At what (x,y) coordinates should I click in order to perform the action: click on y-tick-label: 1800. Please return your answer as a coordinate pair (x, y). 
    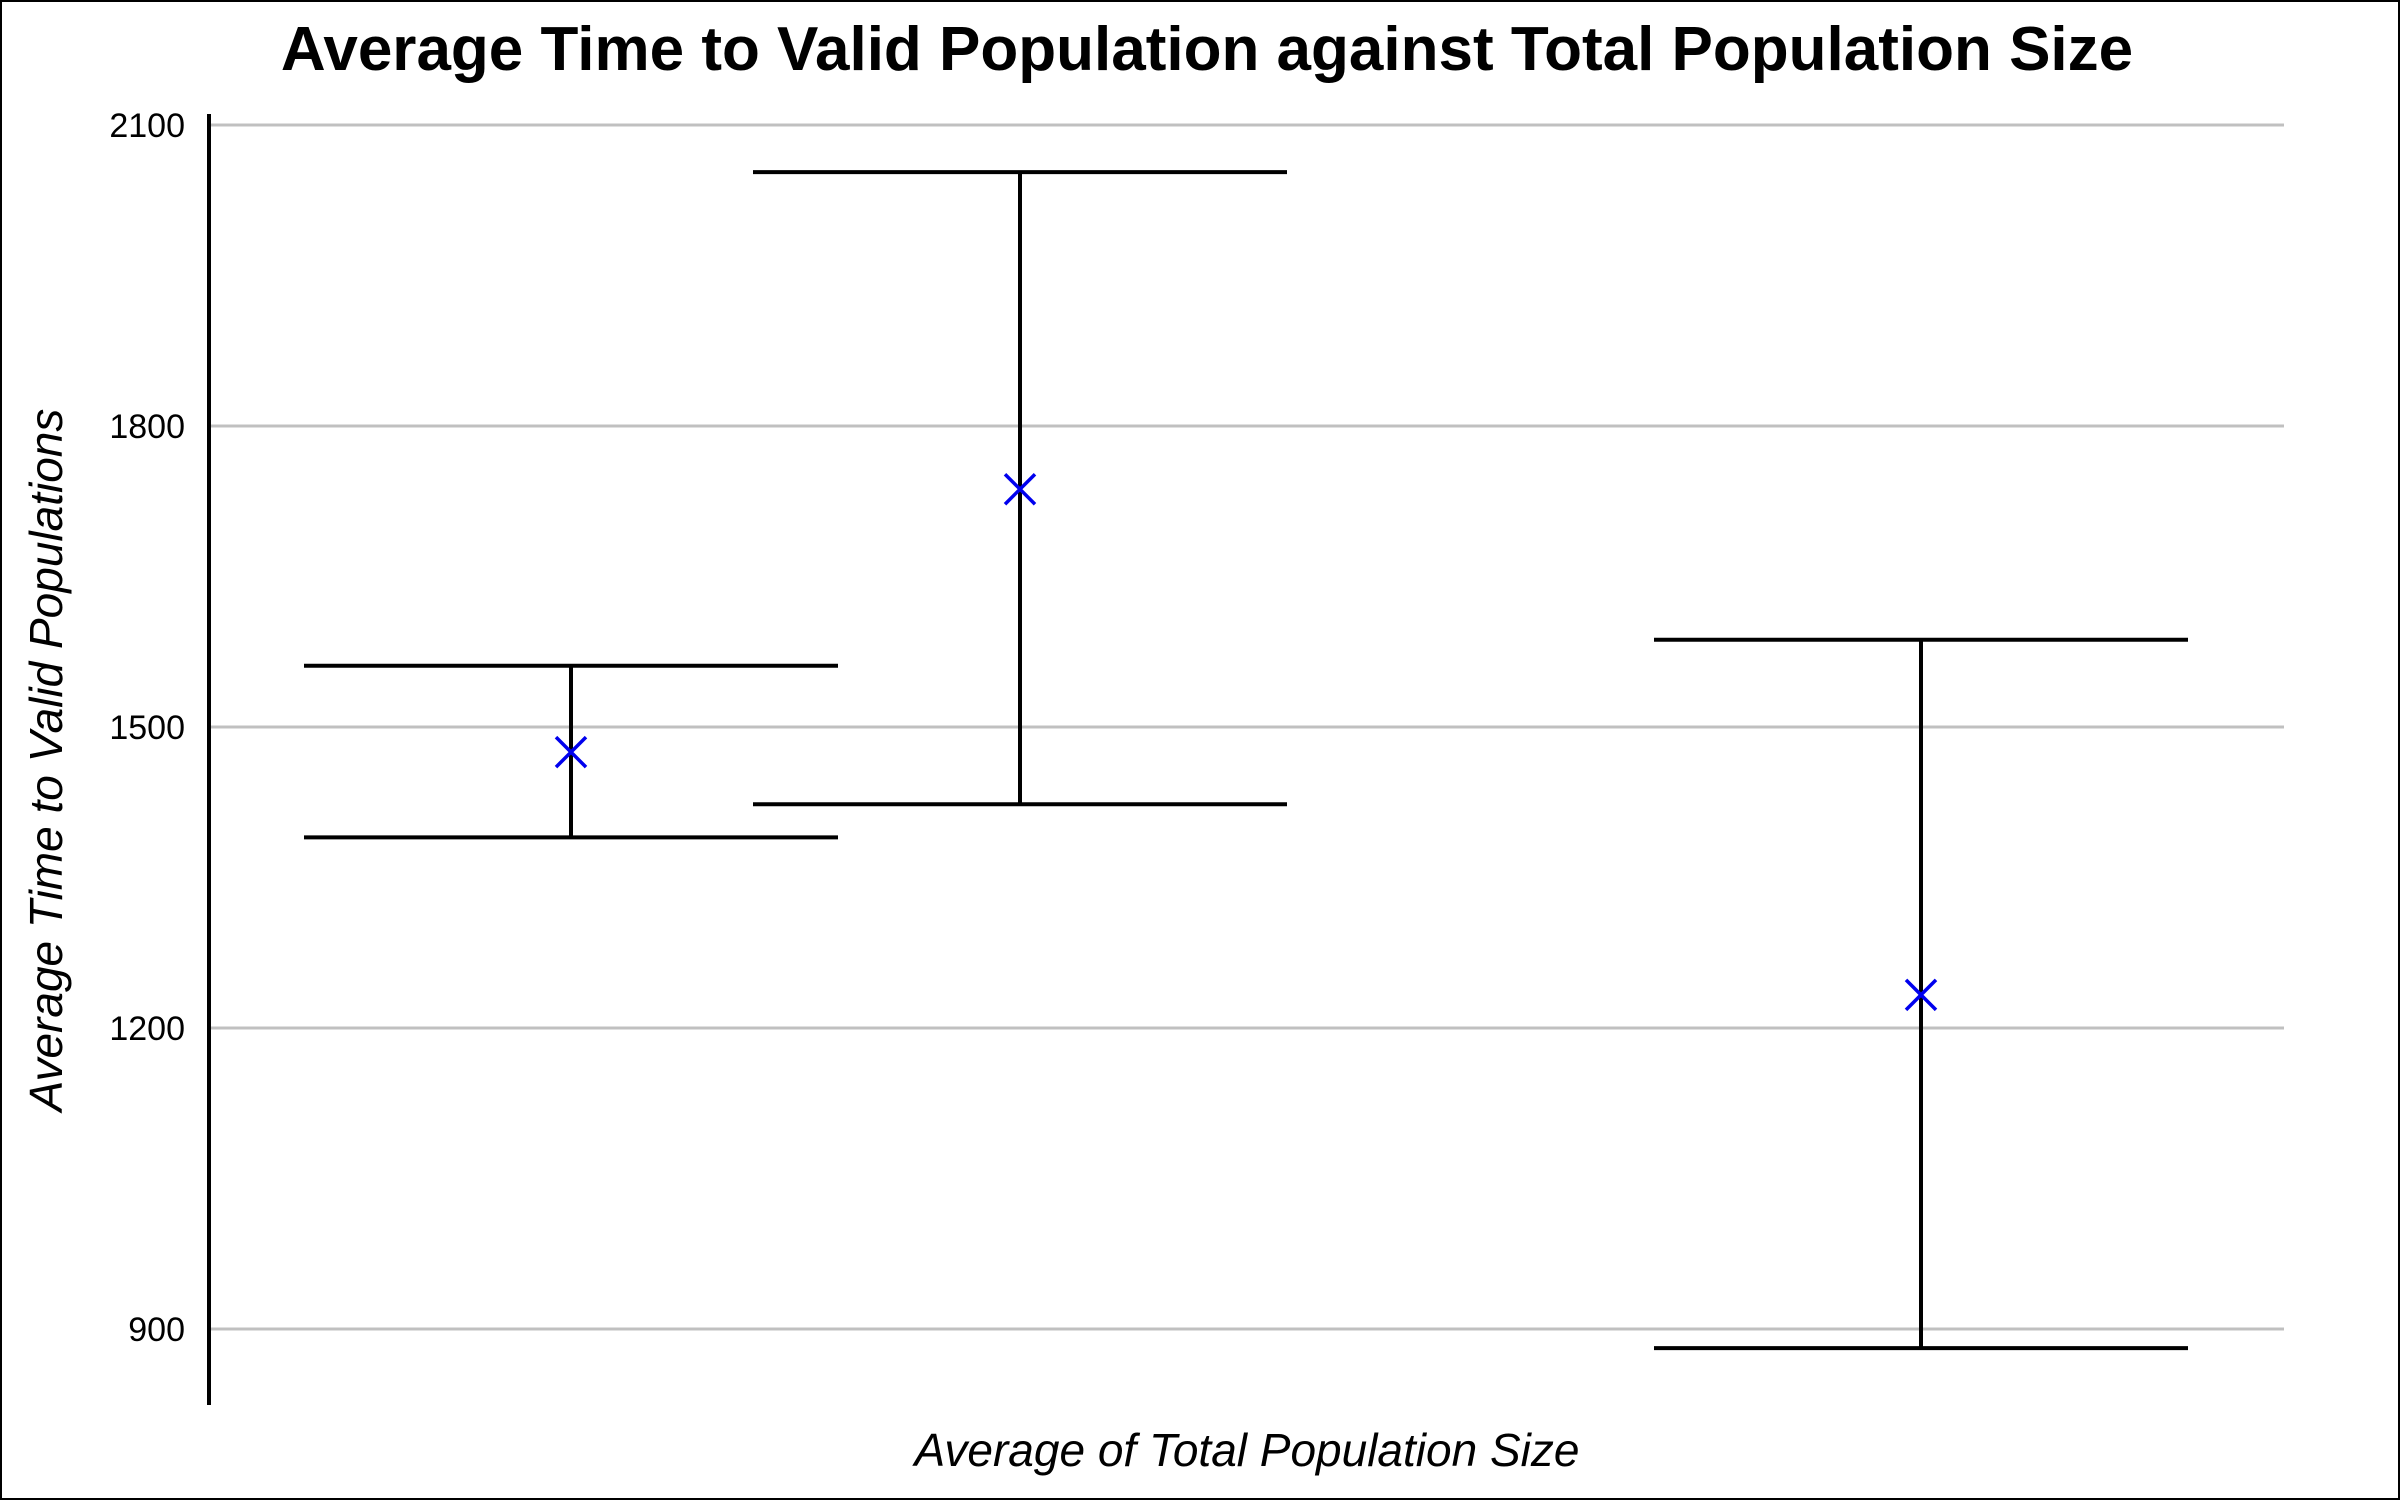
    Looking at the image, I should click on (147, 427).